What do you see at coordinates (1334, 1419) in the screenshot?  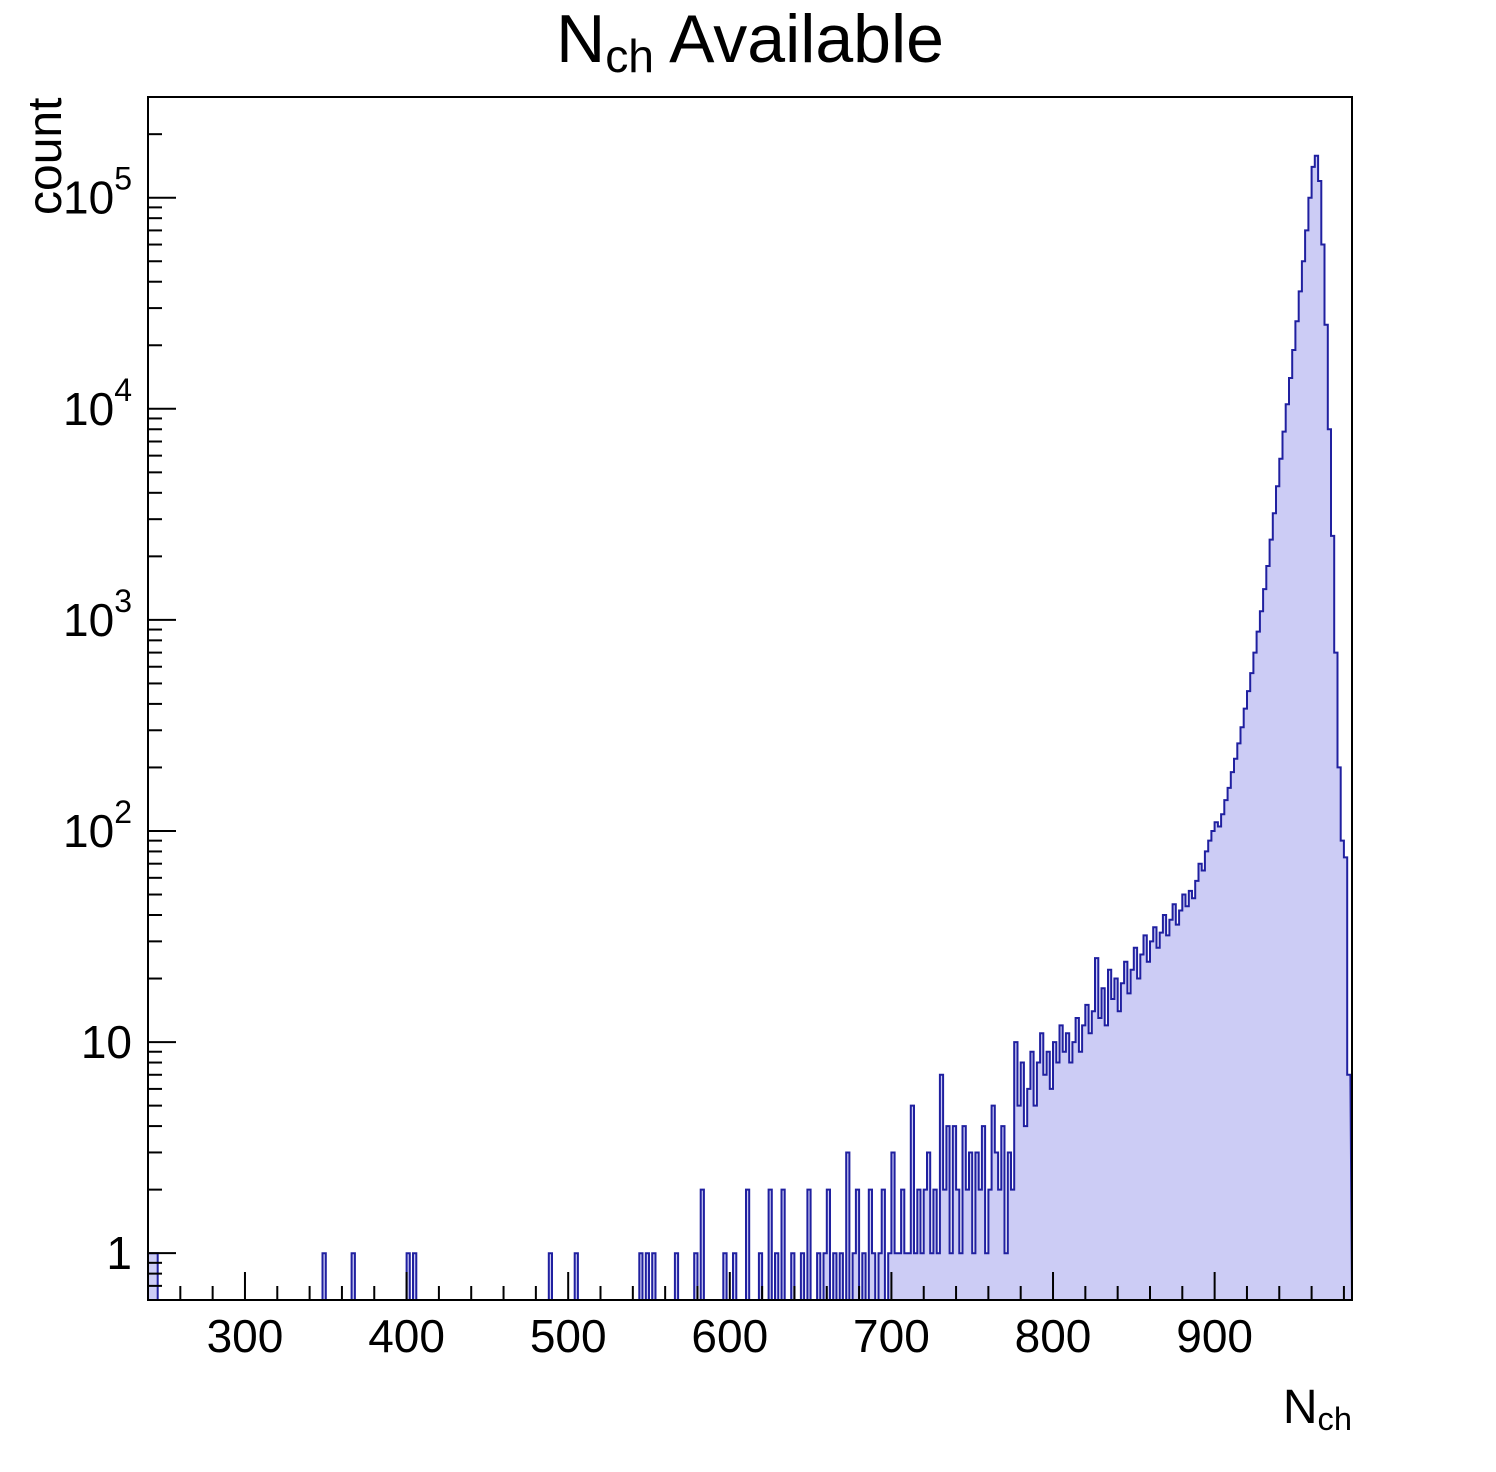 I see `x-axis-title-subscript: ch` at bounding box center [1334, 1419].